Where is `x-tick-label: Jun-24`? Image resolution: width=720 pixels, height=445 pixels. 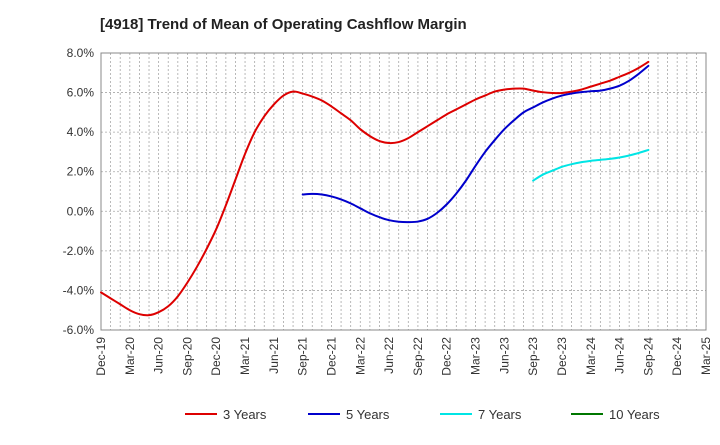
x-tick-label: Jun-24 is located at coordinates (620, 355).